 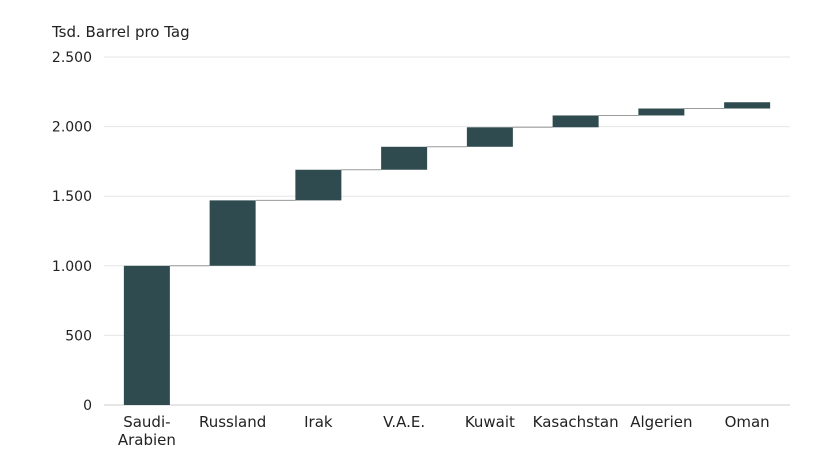 I want to click on y-tick-label-4: 2.000, so click(x=72, y=128).